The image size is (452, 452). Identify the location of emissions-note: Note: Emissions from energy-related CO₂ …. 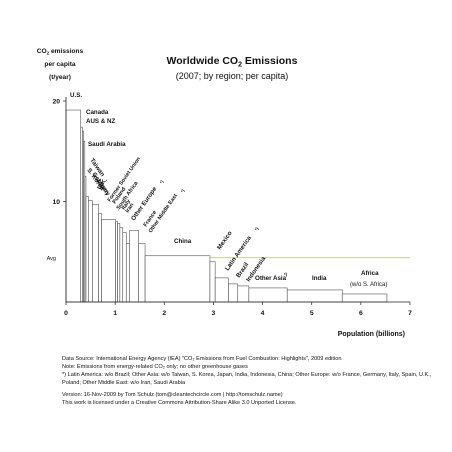
(155, 366).